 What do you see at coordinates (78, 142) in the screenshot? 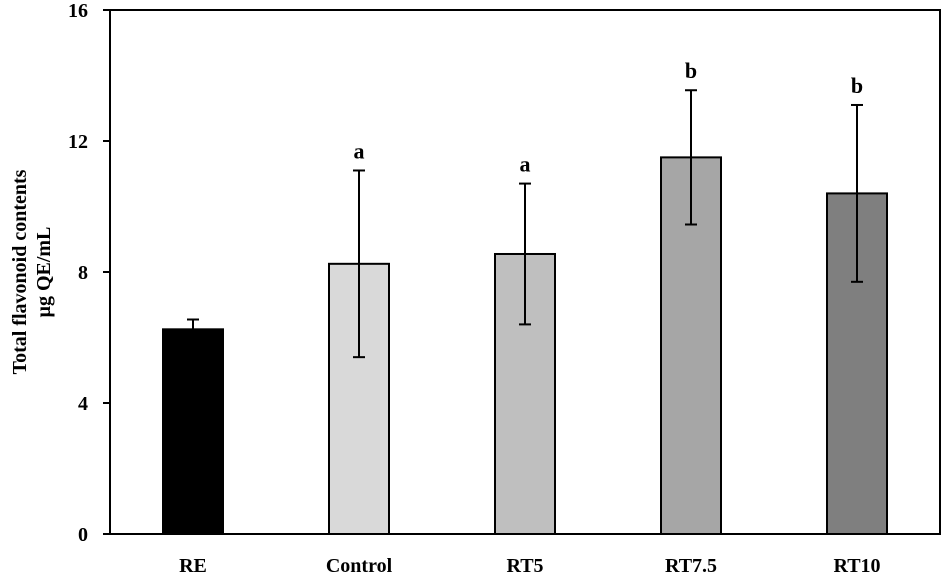
I see `y-tick-label: 12` at bounding box center [78, 142].